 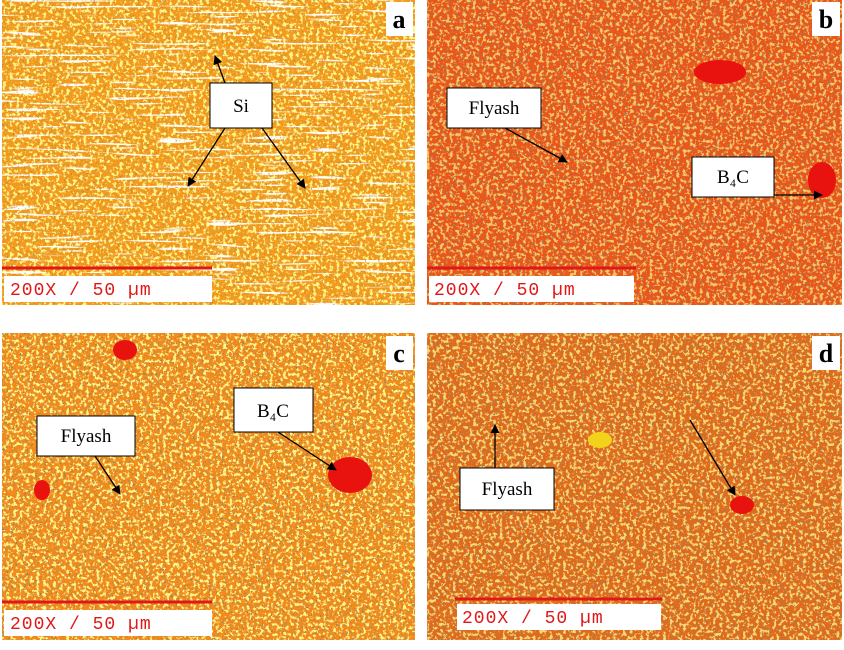 I want to click on panel-letter: d, so click(x=826, y=353).